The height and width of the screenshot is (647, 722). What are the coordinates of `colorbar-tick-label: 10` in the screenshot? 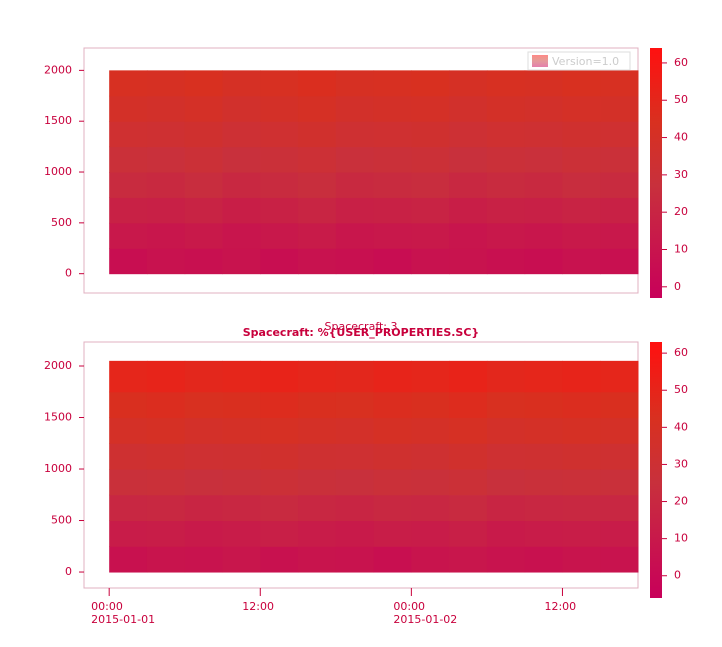 It's located at (681, 248).